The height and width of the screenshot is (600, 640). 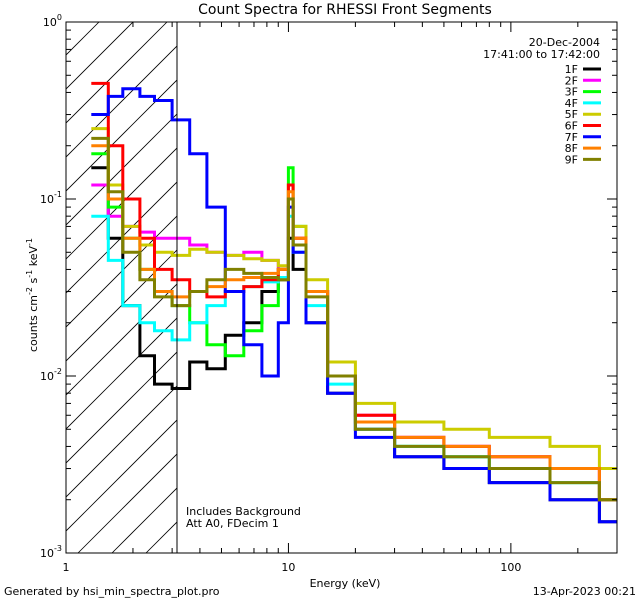 I want to click on x-axis-label: Energy (keV), so click(x=345, y=583).